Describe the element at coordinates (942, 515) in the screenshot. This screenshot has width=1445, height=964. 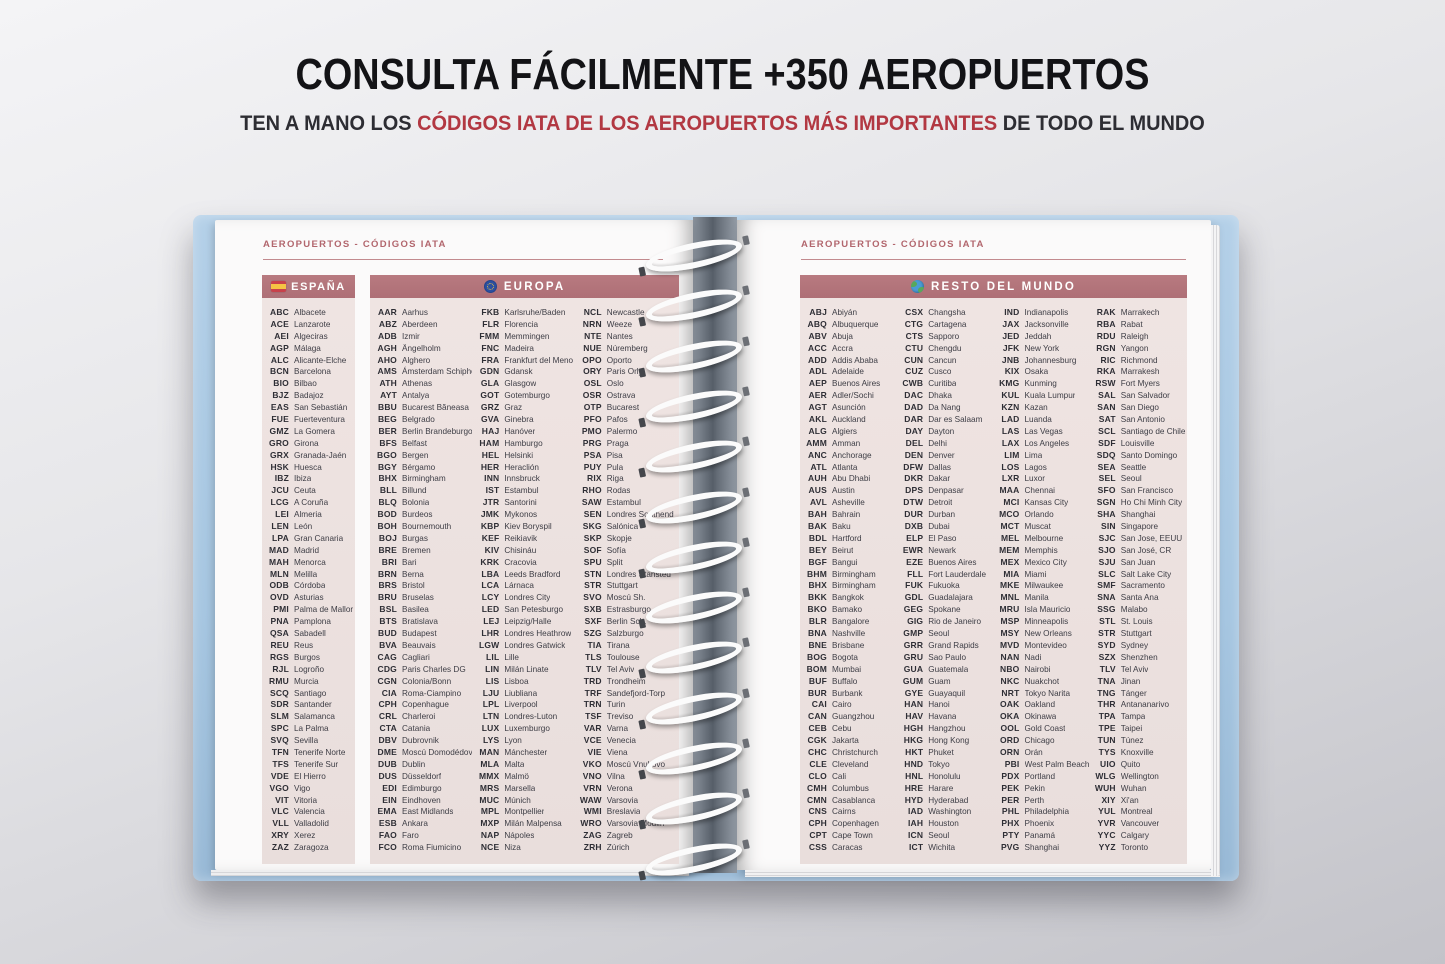
I see `airport-city: Durban` at that location.